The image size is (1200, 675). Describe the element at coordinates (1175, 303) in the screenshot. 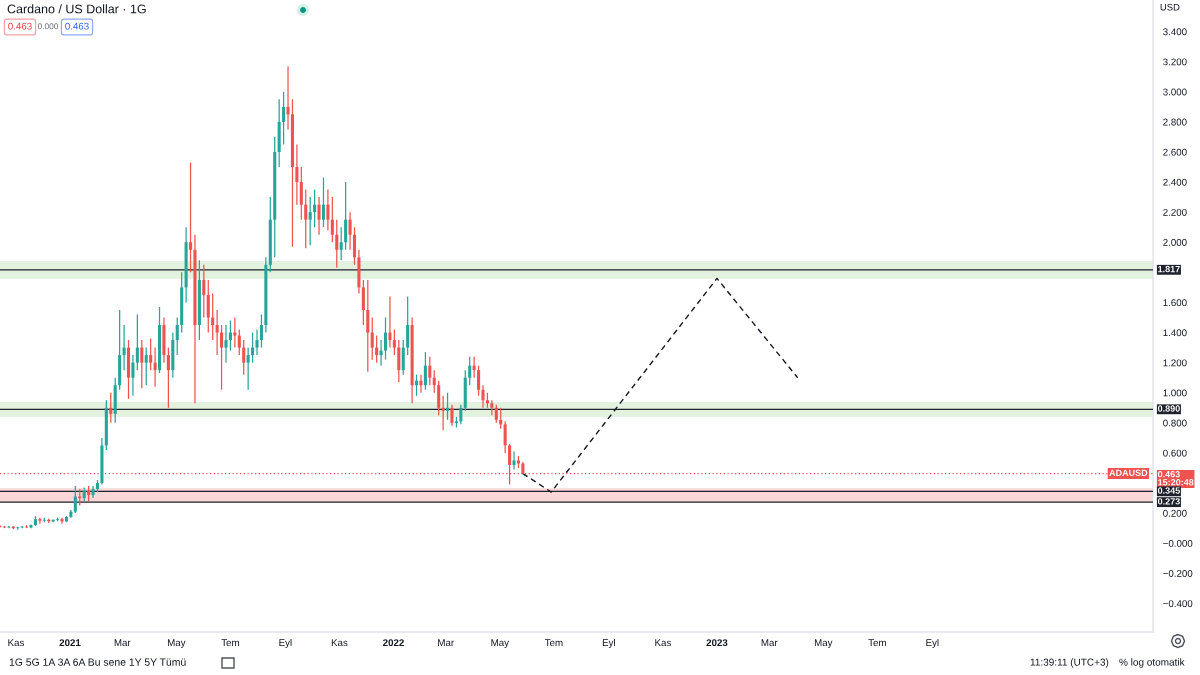

I see `y-tick-label: 1.600` at that location.